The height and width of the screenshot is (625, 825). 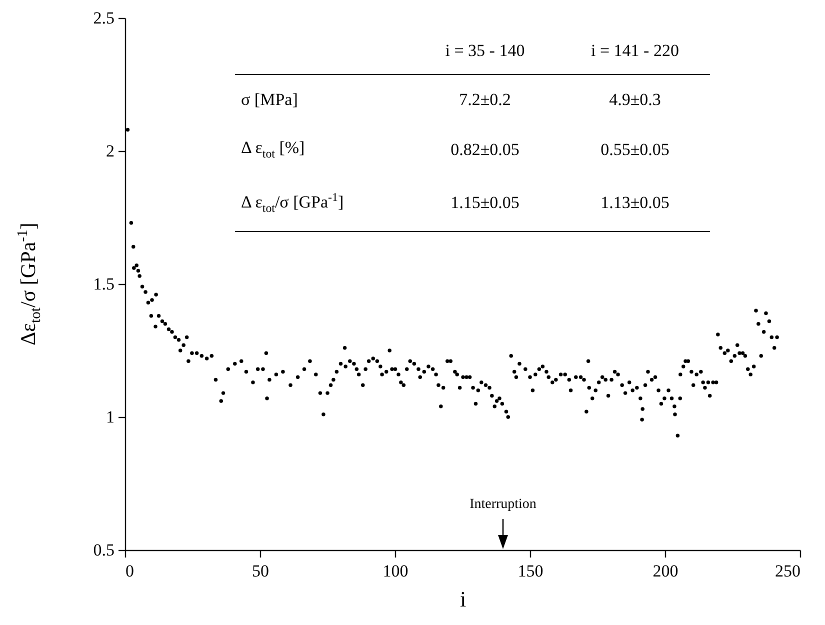 I want to click on annotation: 1.15±0.05, so click(x=485, y=203).